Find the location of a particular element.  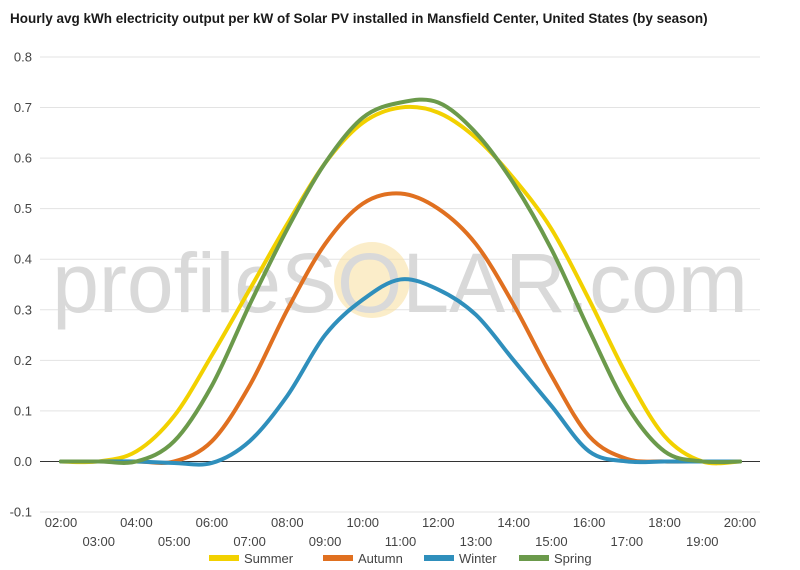

x-tick-label: 15:00 is located at coordinates (551, 541).